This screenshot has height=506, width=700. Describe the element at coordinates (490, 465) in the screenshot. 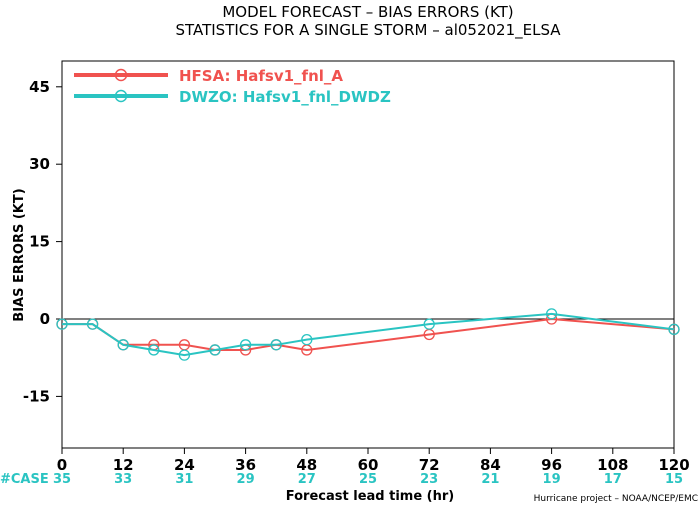

I see `x-tick-label: 84` at that location.